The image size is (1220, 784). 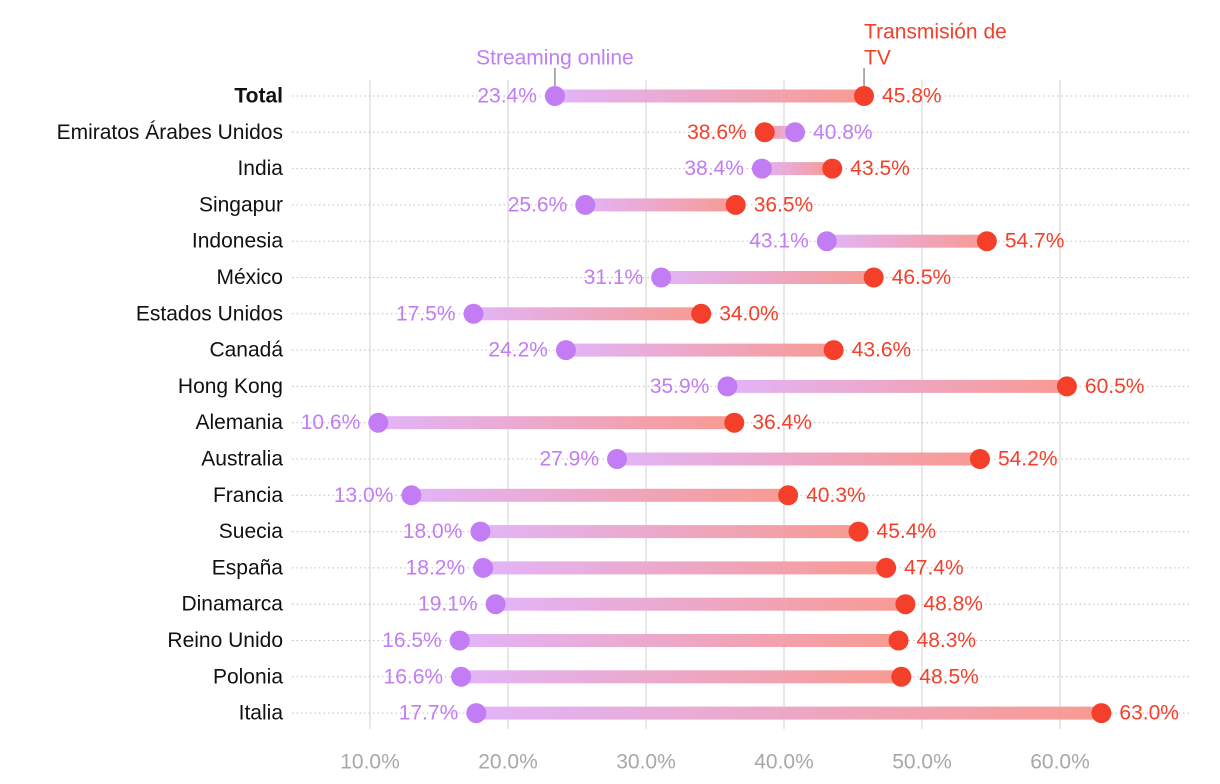 What do you see at coordinates (518, 350) in the screenshot?
I see `streaming-value-label: 24.2%` at bounding box center [518, 350].